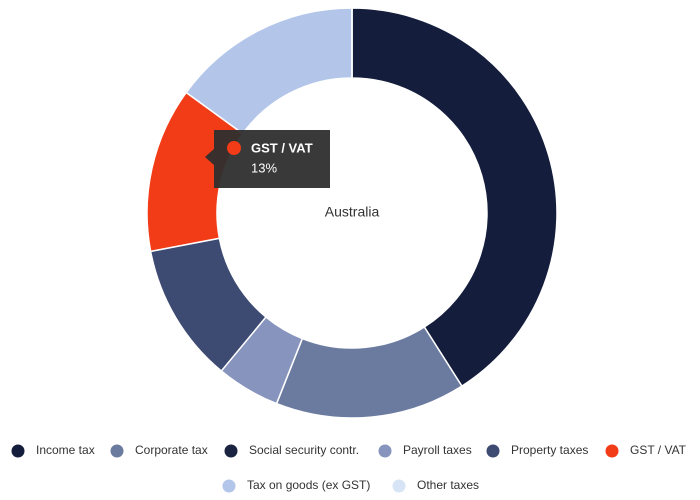  Describe the element at coordinates (282, 147) in the screenshot. I see `tooltip-series: GST / VAT` at that location.